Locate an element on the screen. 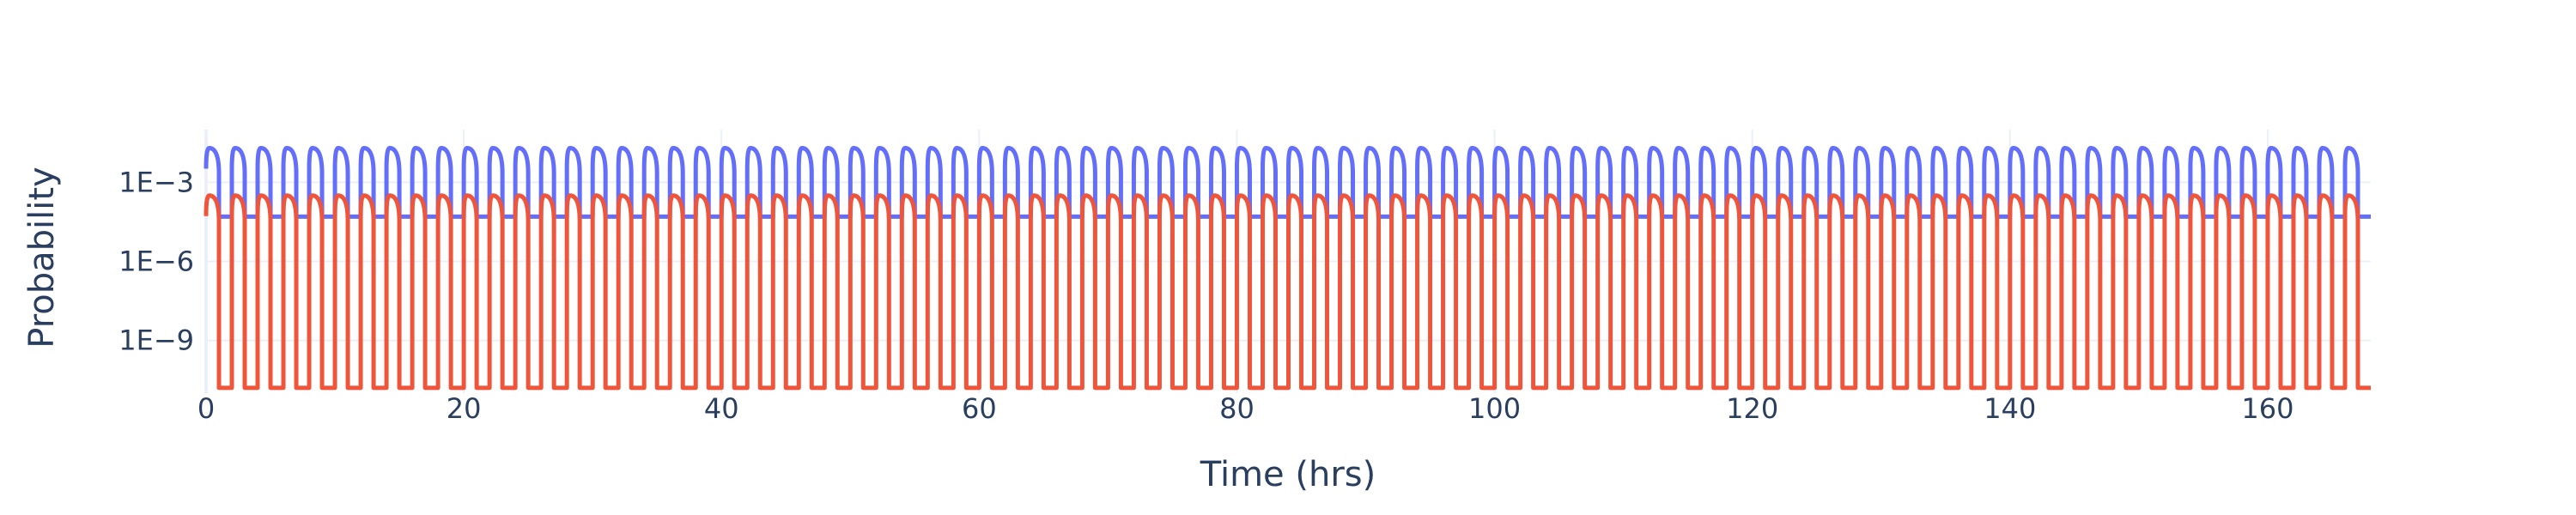 This screenshot has width=2576, height=515. x-tick-label: 20 is located at coordinates (464, 408).